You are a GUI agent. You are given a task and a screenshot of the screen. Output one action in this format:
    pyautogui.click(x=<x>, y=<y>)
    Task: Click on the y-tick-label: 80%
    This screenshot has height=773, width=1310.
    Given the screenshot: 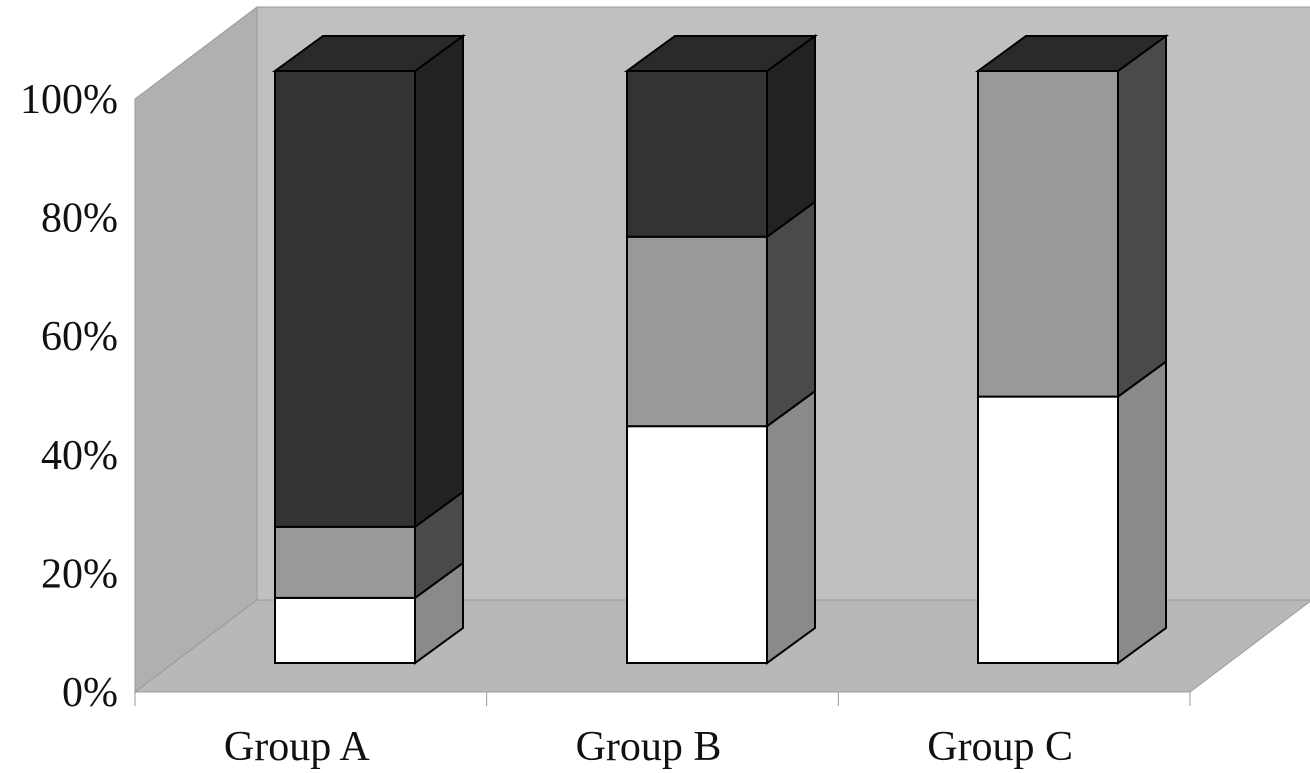 What is the action you would take?
    pyautogui.click(x=79, y=219)
    